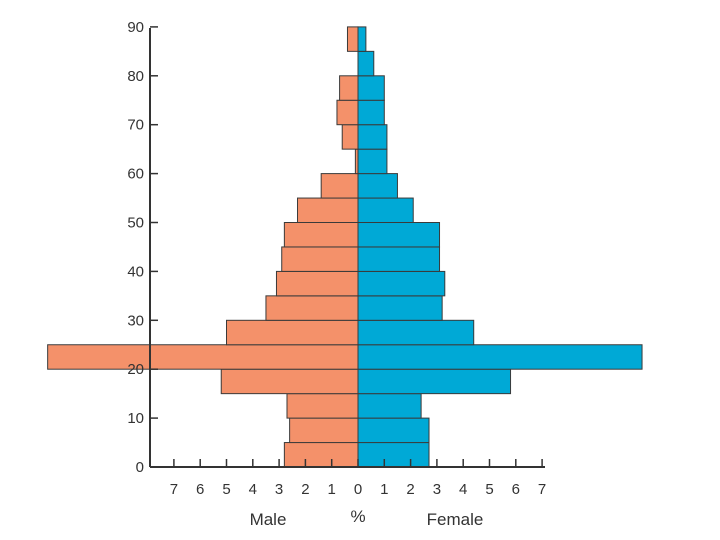  Describe the element at coordinates (140, 467) in the screenshot. I see `y-tick-label: 0` at that location.